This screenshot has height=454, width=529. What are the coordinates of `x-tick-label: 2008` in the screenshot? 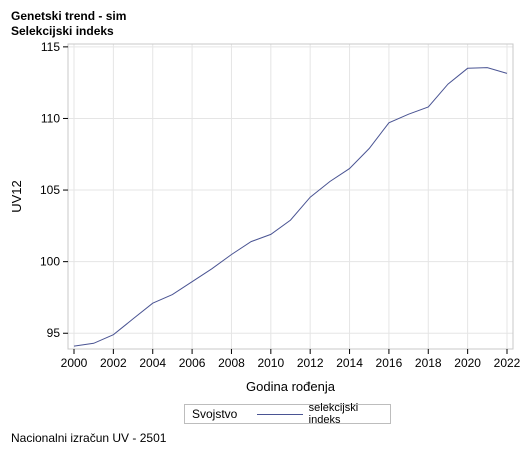 It's located at (231, 363).